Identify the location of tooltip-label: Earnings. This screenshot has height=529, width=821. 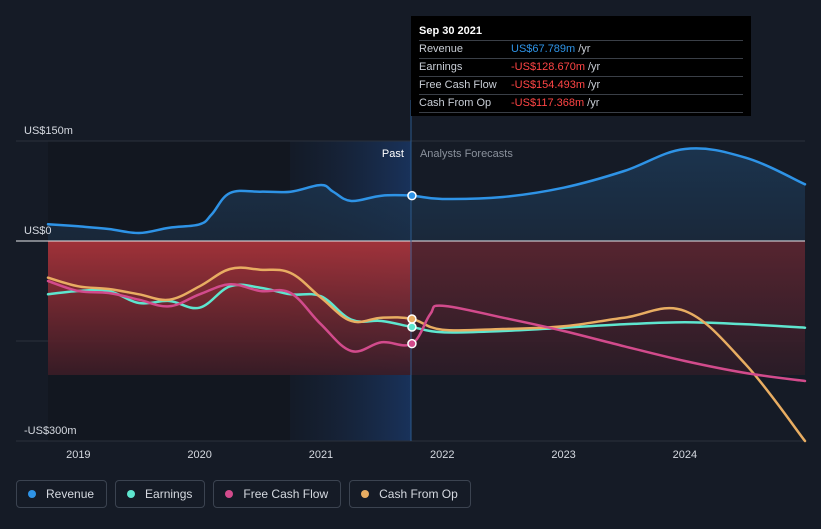
(441, 67).